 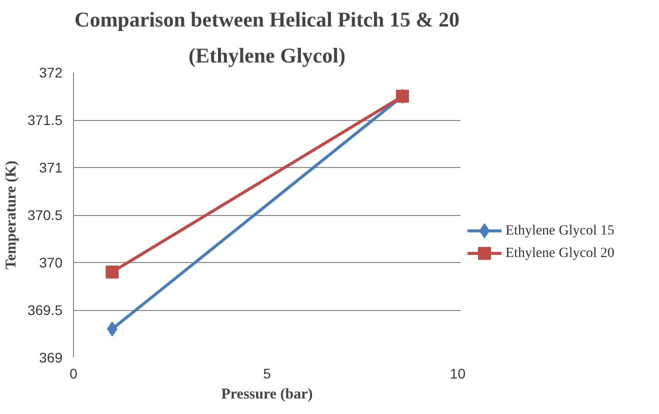 What do you see at coordinates (267, 20) in the screenshot?
I see `chart-title: Comparison between Helical Pitch 15 & 20` at bounding box center [267, 20].